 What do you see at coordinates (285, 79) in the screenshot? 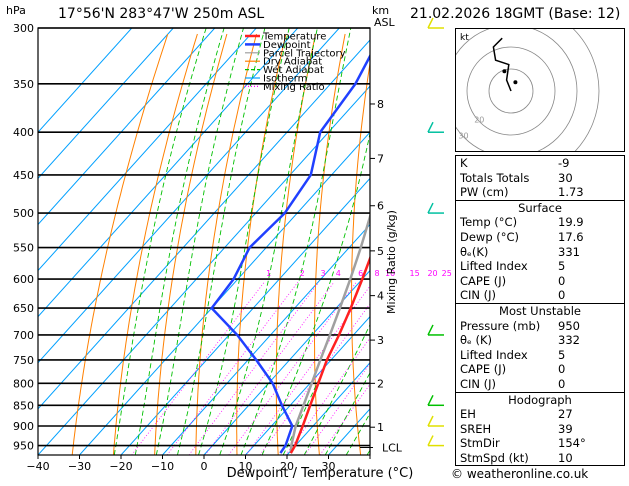
I see `legend-label: Isotherm` at bounding box center [285, 79].